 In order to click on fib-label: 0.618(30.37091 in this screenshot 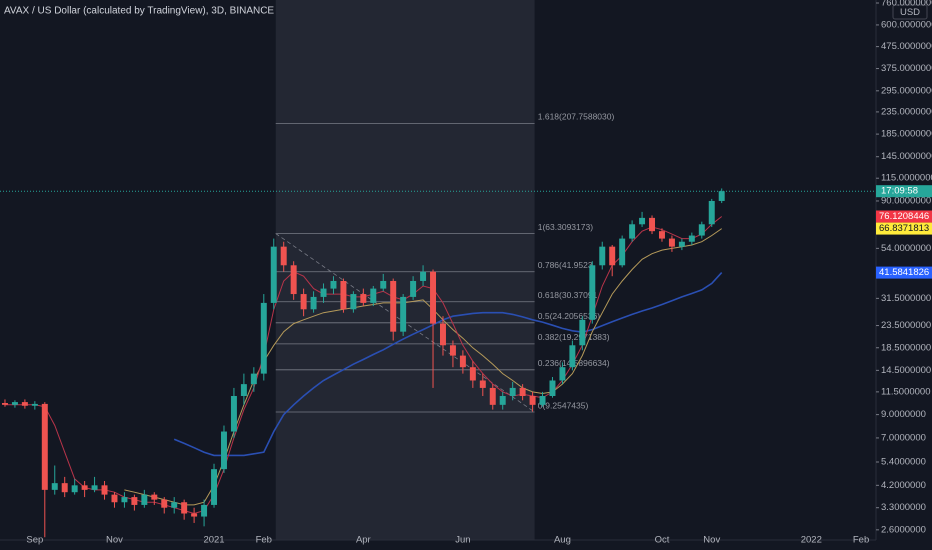, I will do `click(568, 295)`.